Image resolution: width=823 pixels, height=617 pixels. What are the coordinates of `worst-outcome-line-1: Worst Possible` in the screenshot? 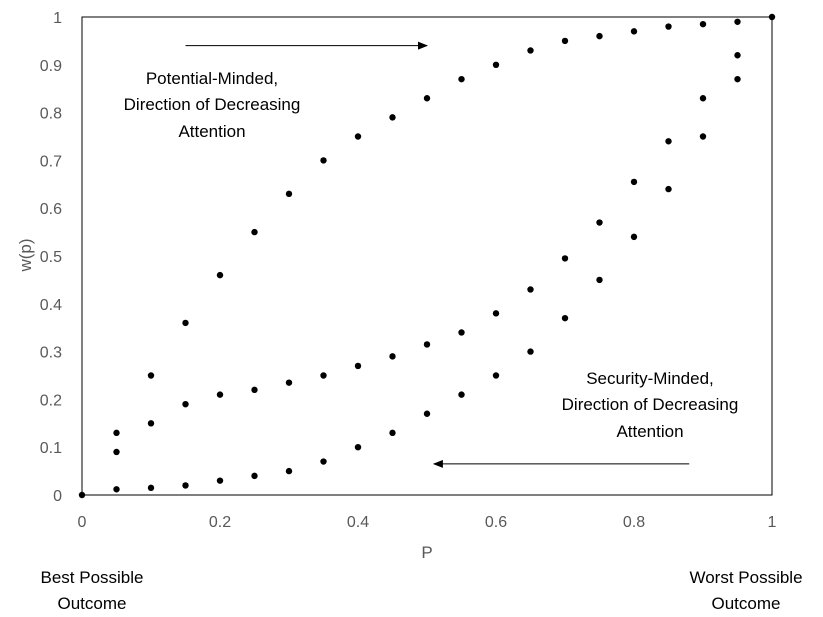 It's located at (746, 577).